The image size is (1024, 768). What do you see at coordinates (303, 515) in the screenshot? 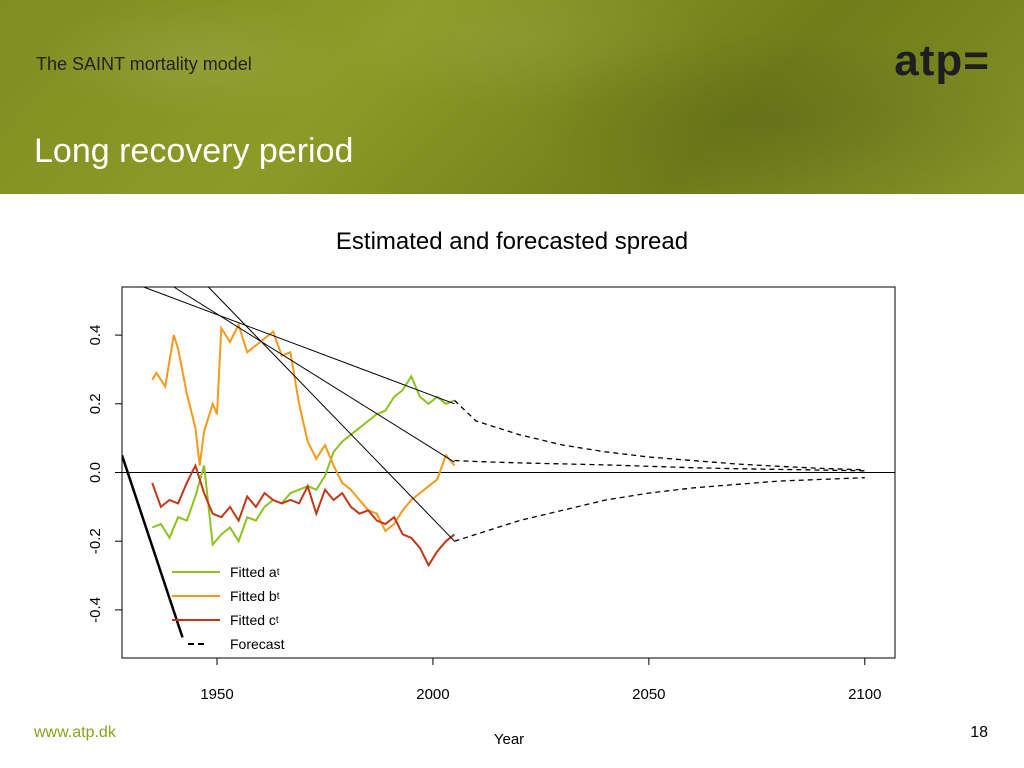
I see `fitted-c-line` at bounding box center [303, 515].